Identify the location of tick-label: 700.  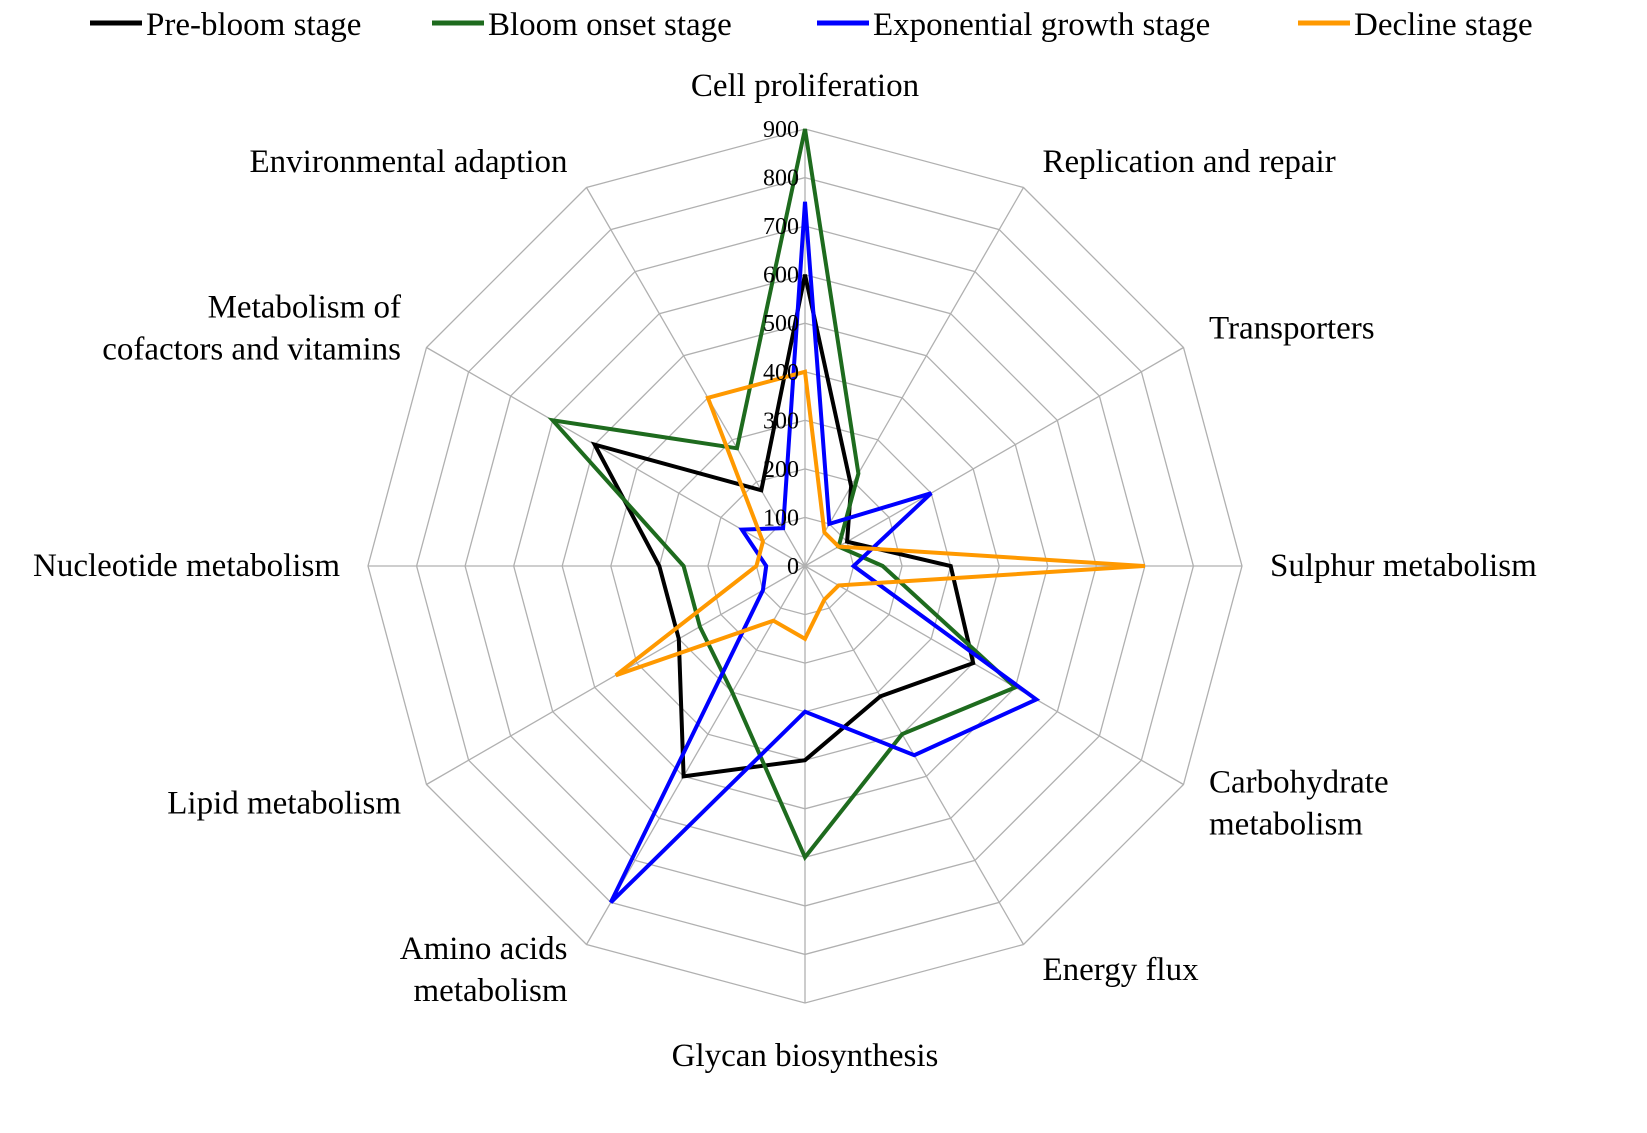
(781, 227).